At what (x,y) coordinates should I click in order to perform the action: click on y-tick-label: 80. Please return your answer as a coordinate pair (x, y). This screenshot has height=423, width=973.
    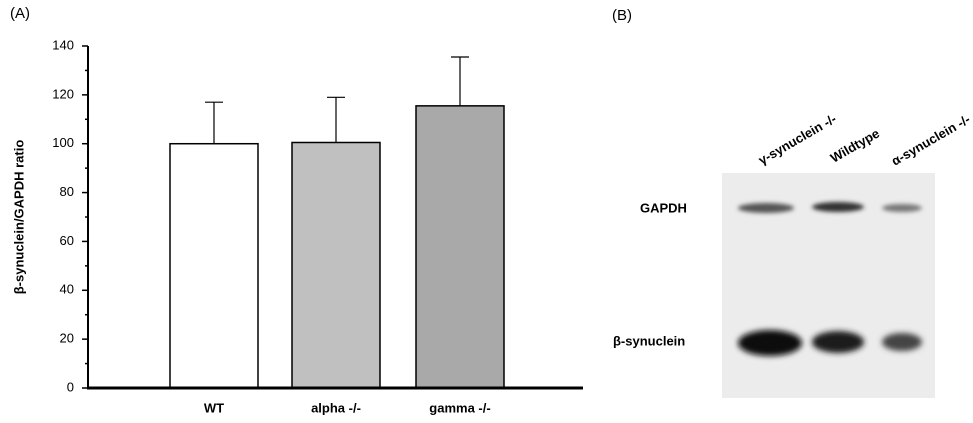
    Looking at the image, I should click on (67, 191).